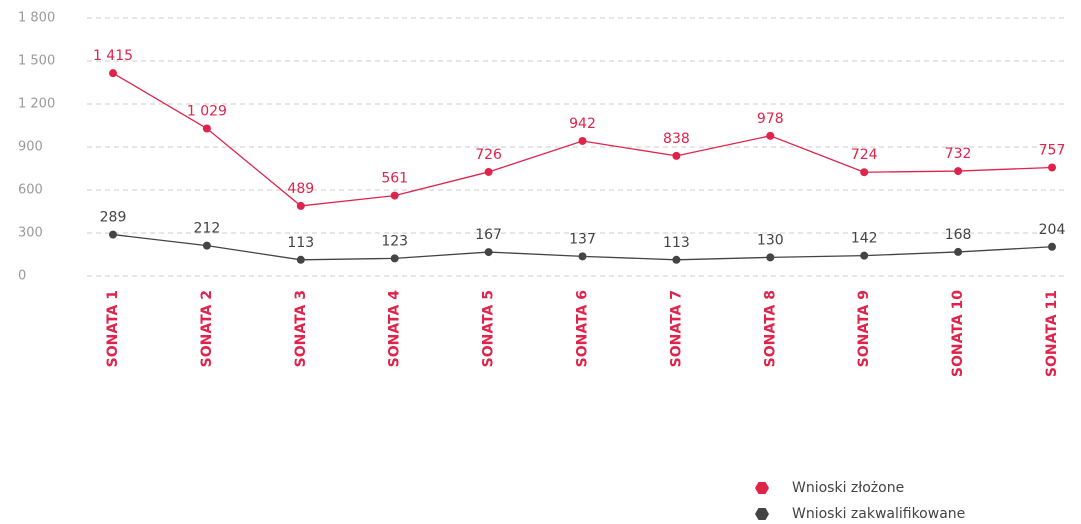 This screenshot has height=524, width=1081. What do you see at coordinates (770, 328) in the screenshot?
I see `x-tick-label: SONATA 8` at bounding box center [770, 328].